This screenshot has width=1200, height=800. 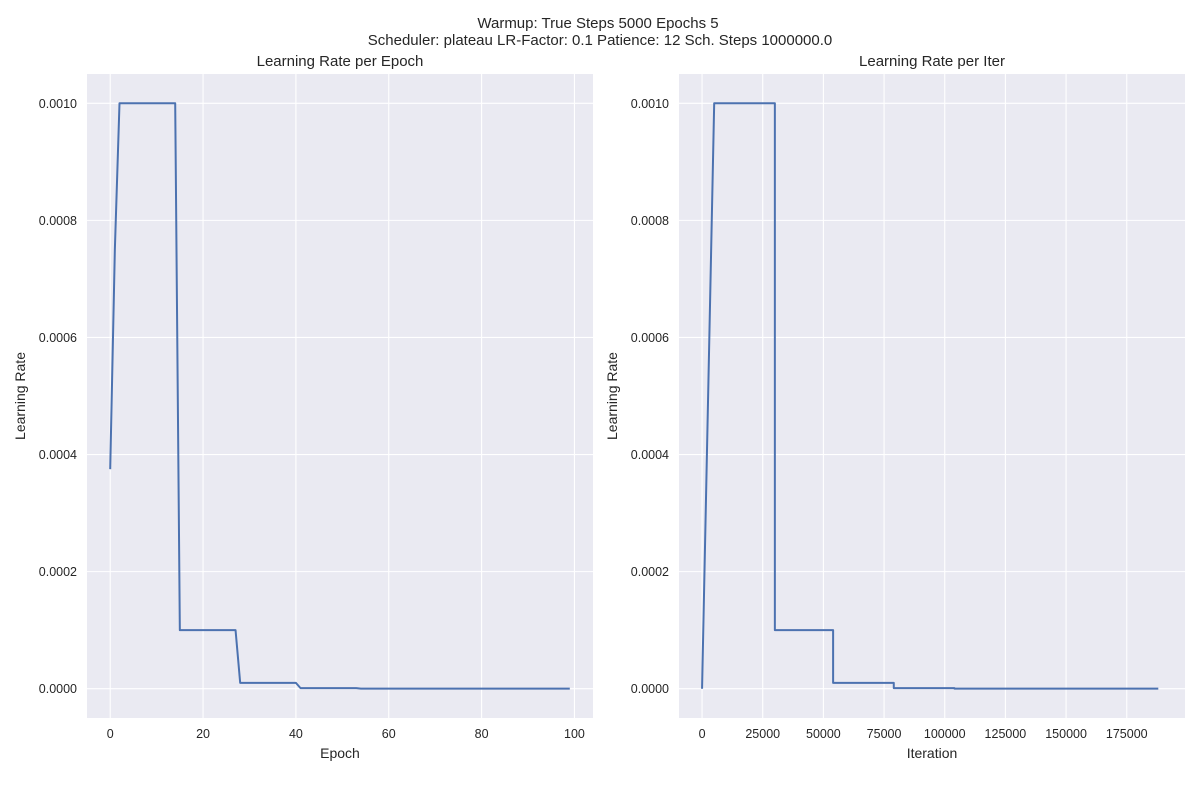 I want to click on x-tick-label: 80, so click(x=482, y=734).